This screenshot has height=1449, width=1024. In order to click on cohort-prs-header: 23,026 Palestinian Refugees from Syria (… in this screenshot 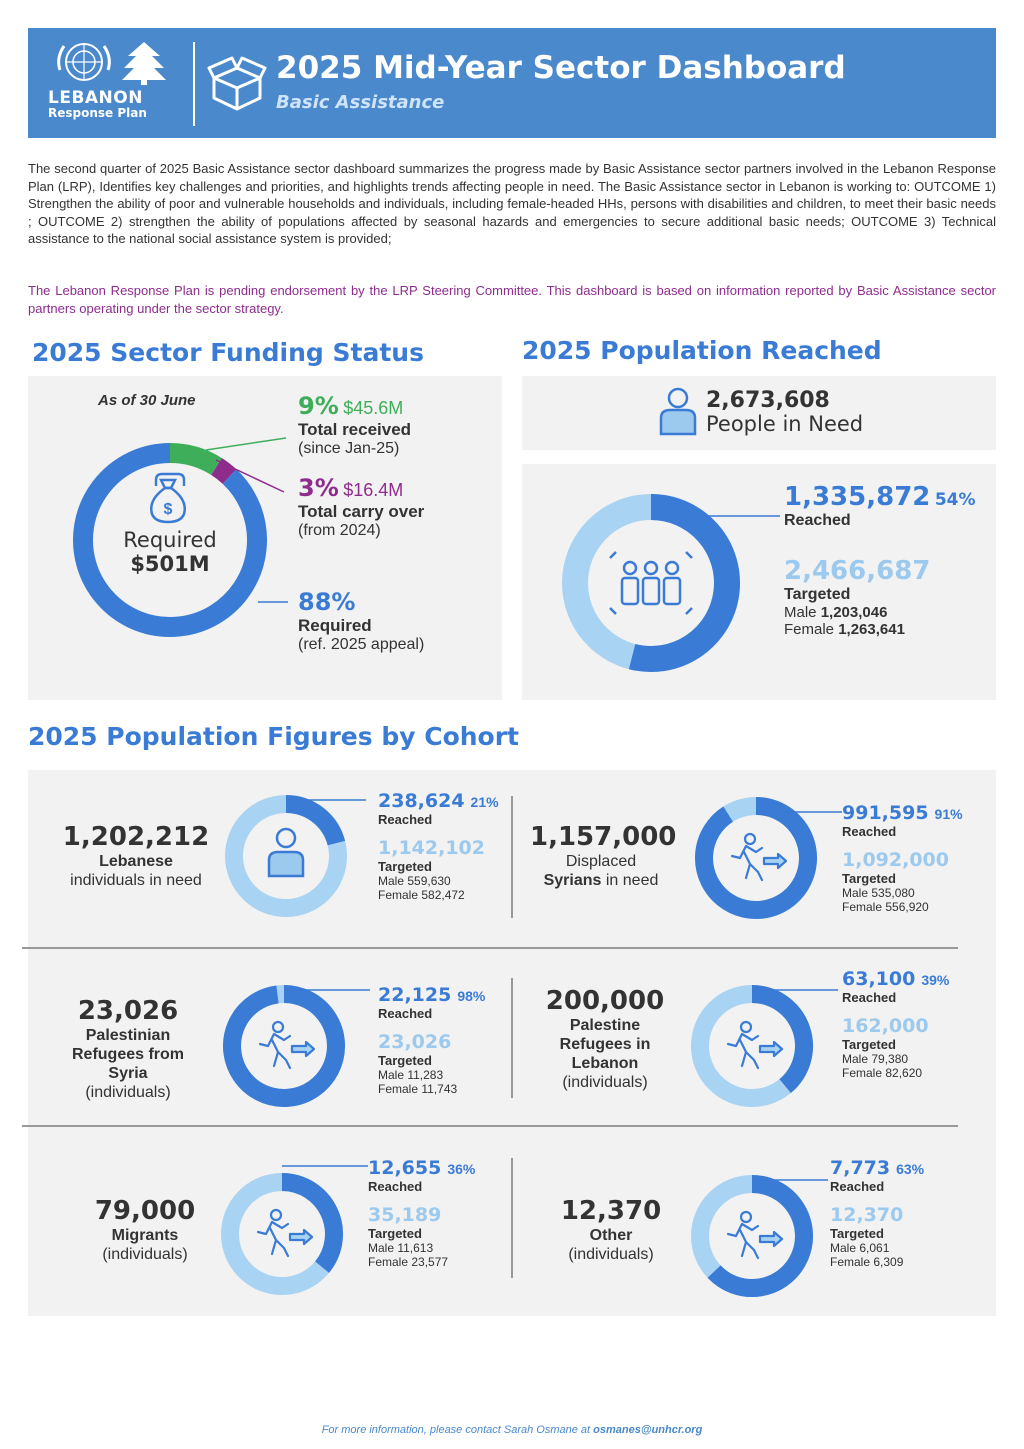, I will do `click(128, 1049)`.